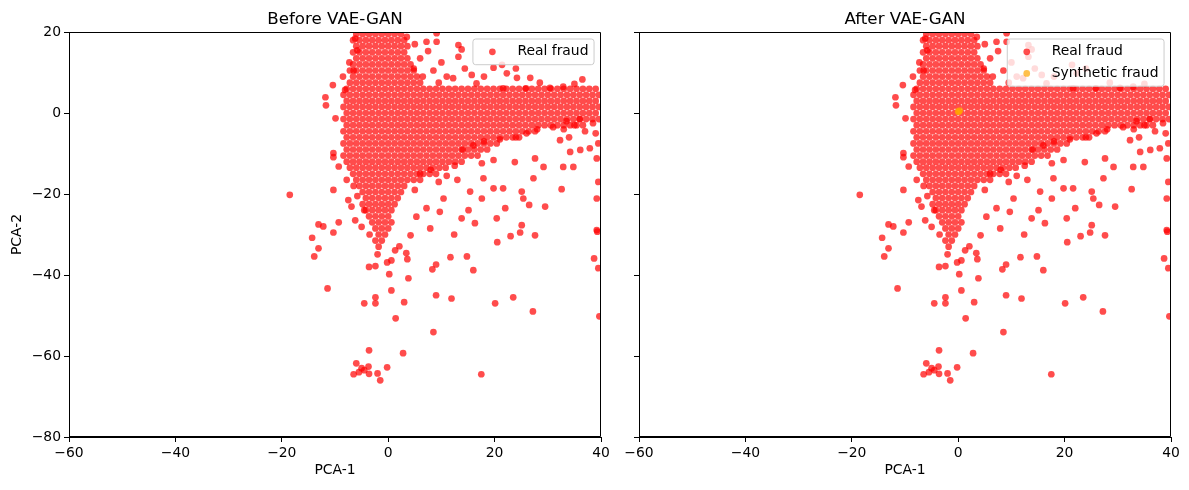 The image size is (1189, 490). What do you see at coordinates (46, 435) in the screenshot?
I see `y-tick-label: −80` at bounding box center [46, 435].